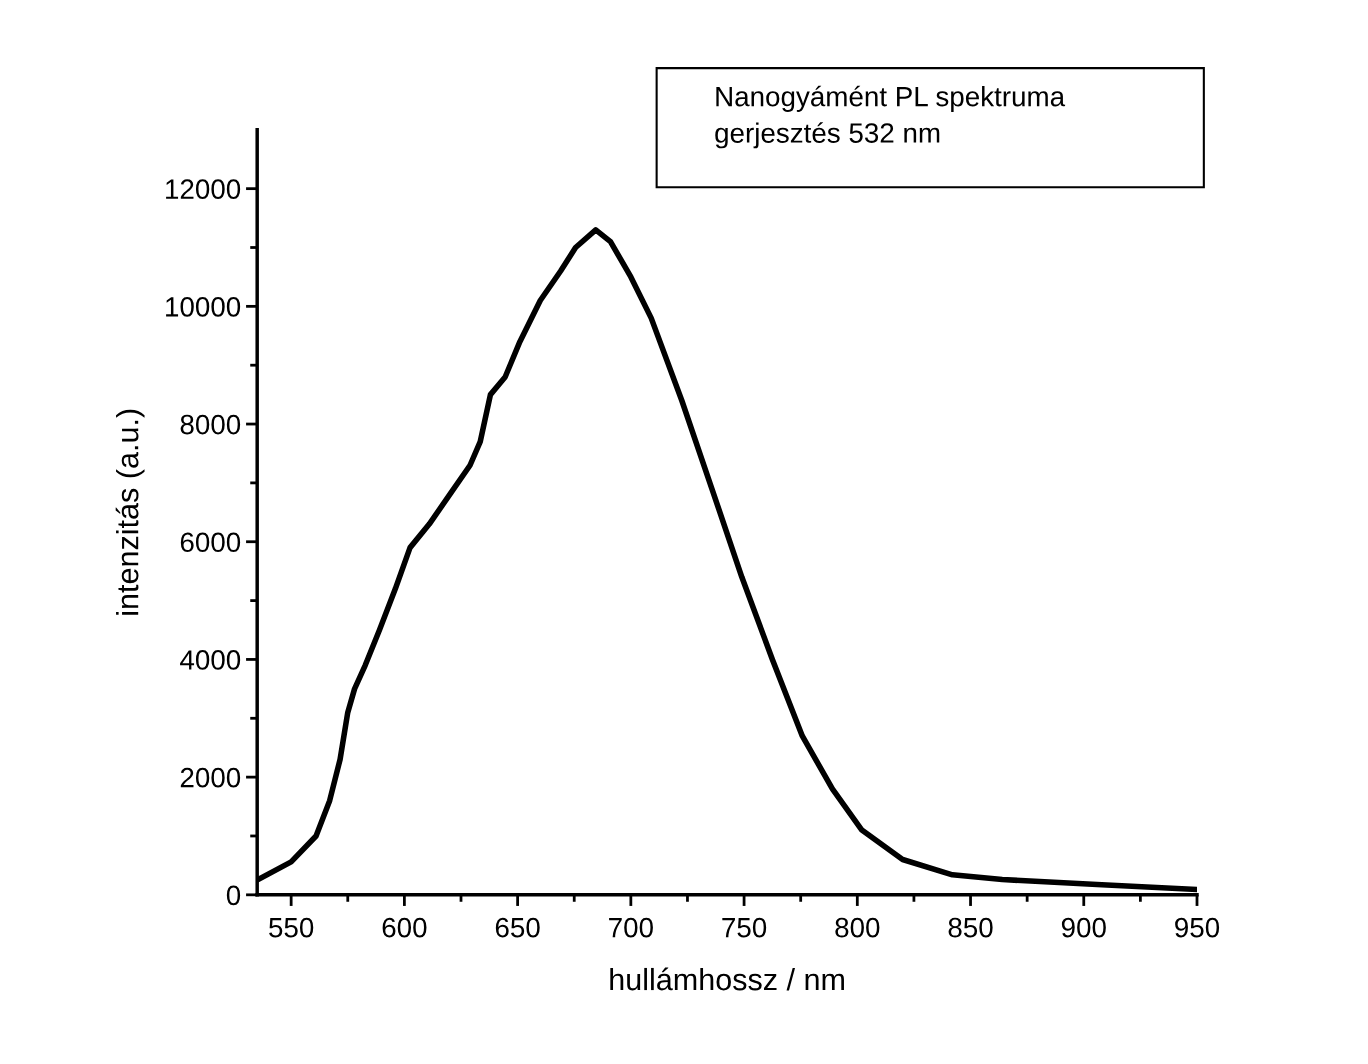 The height and width of the screenshot is (1064, 1368). I want to click on annotation: Nanogyámént PL spektruma gerjesztés 532 nm, so click(890, 117).